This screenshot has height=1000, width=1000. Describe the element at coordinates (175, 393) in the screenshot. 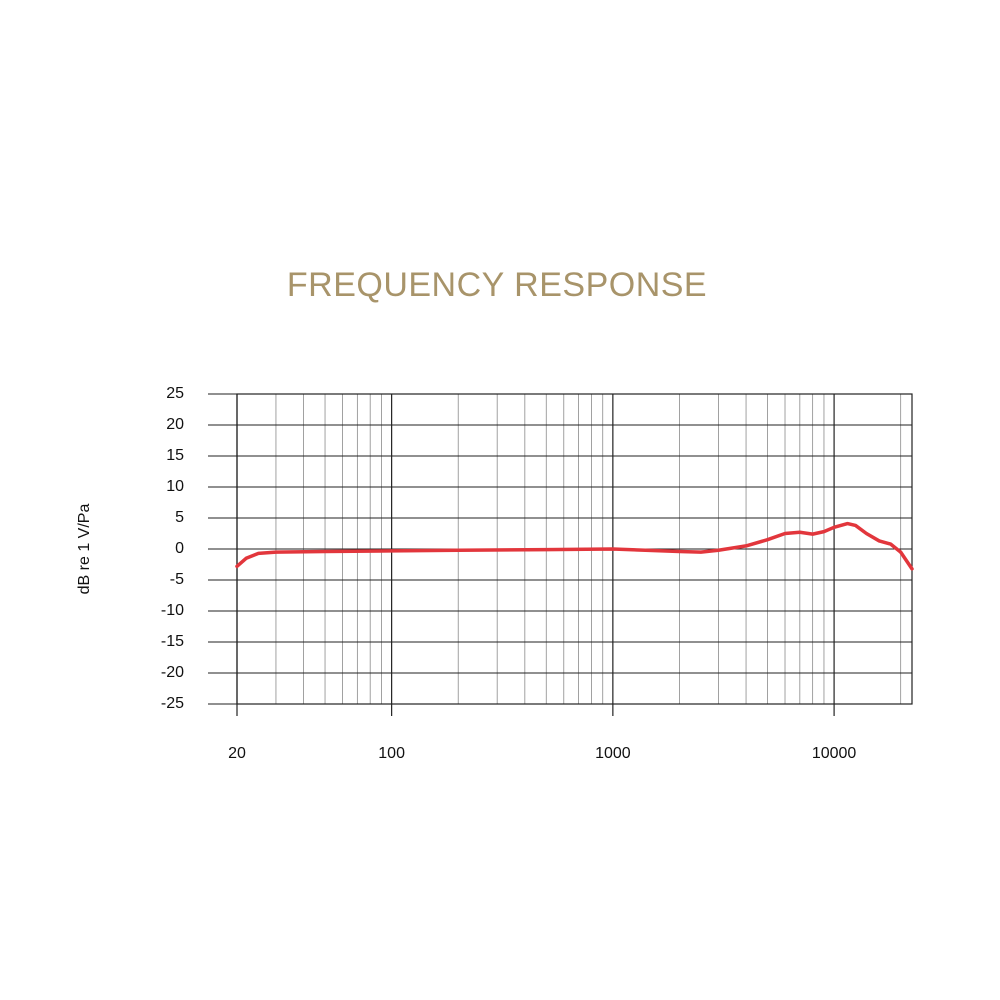

I see `y-tick-label: 25` at that location.